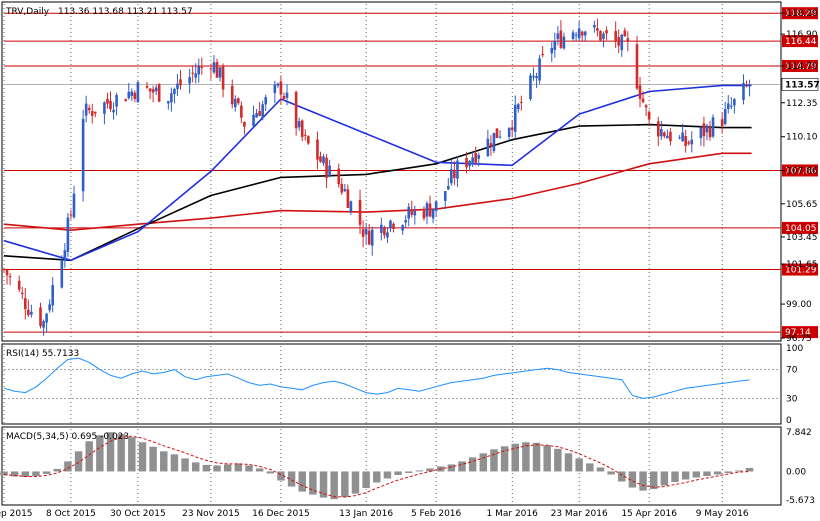 Image resolution: width=820 pixels, height=521 pixels. I want to click on level-label: 104.05, so click(801, 229).